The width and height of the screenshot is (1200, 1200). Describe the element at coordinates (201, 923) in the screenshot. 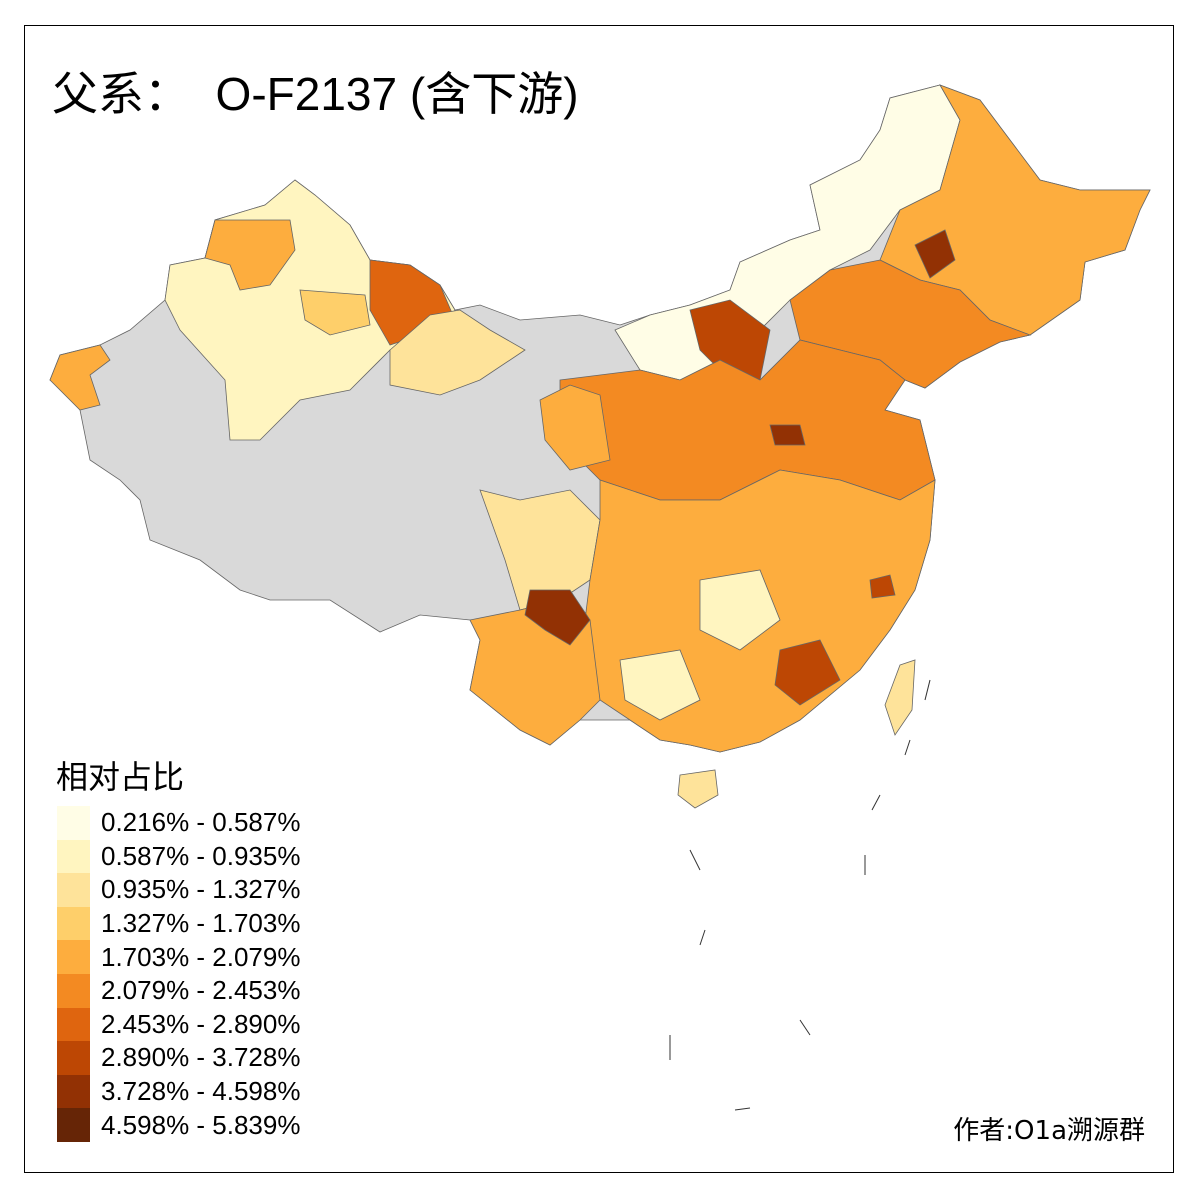

I see `legend-label: 1.327% - 1.703%` at that location.